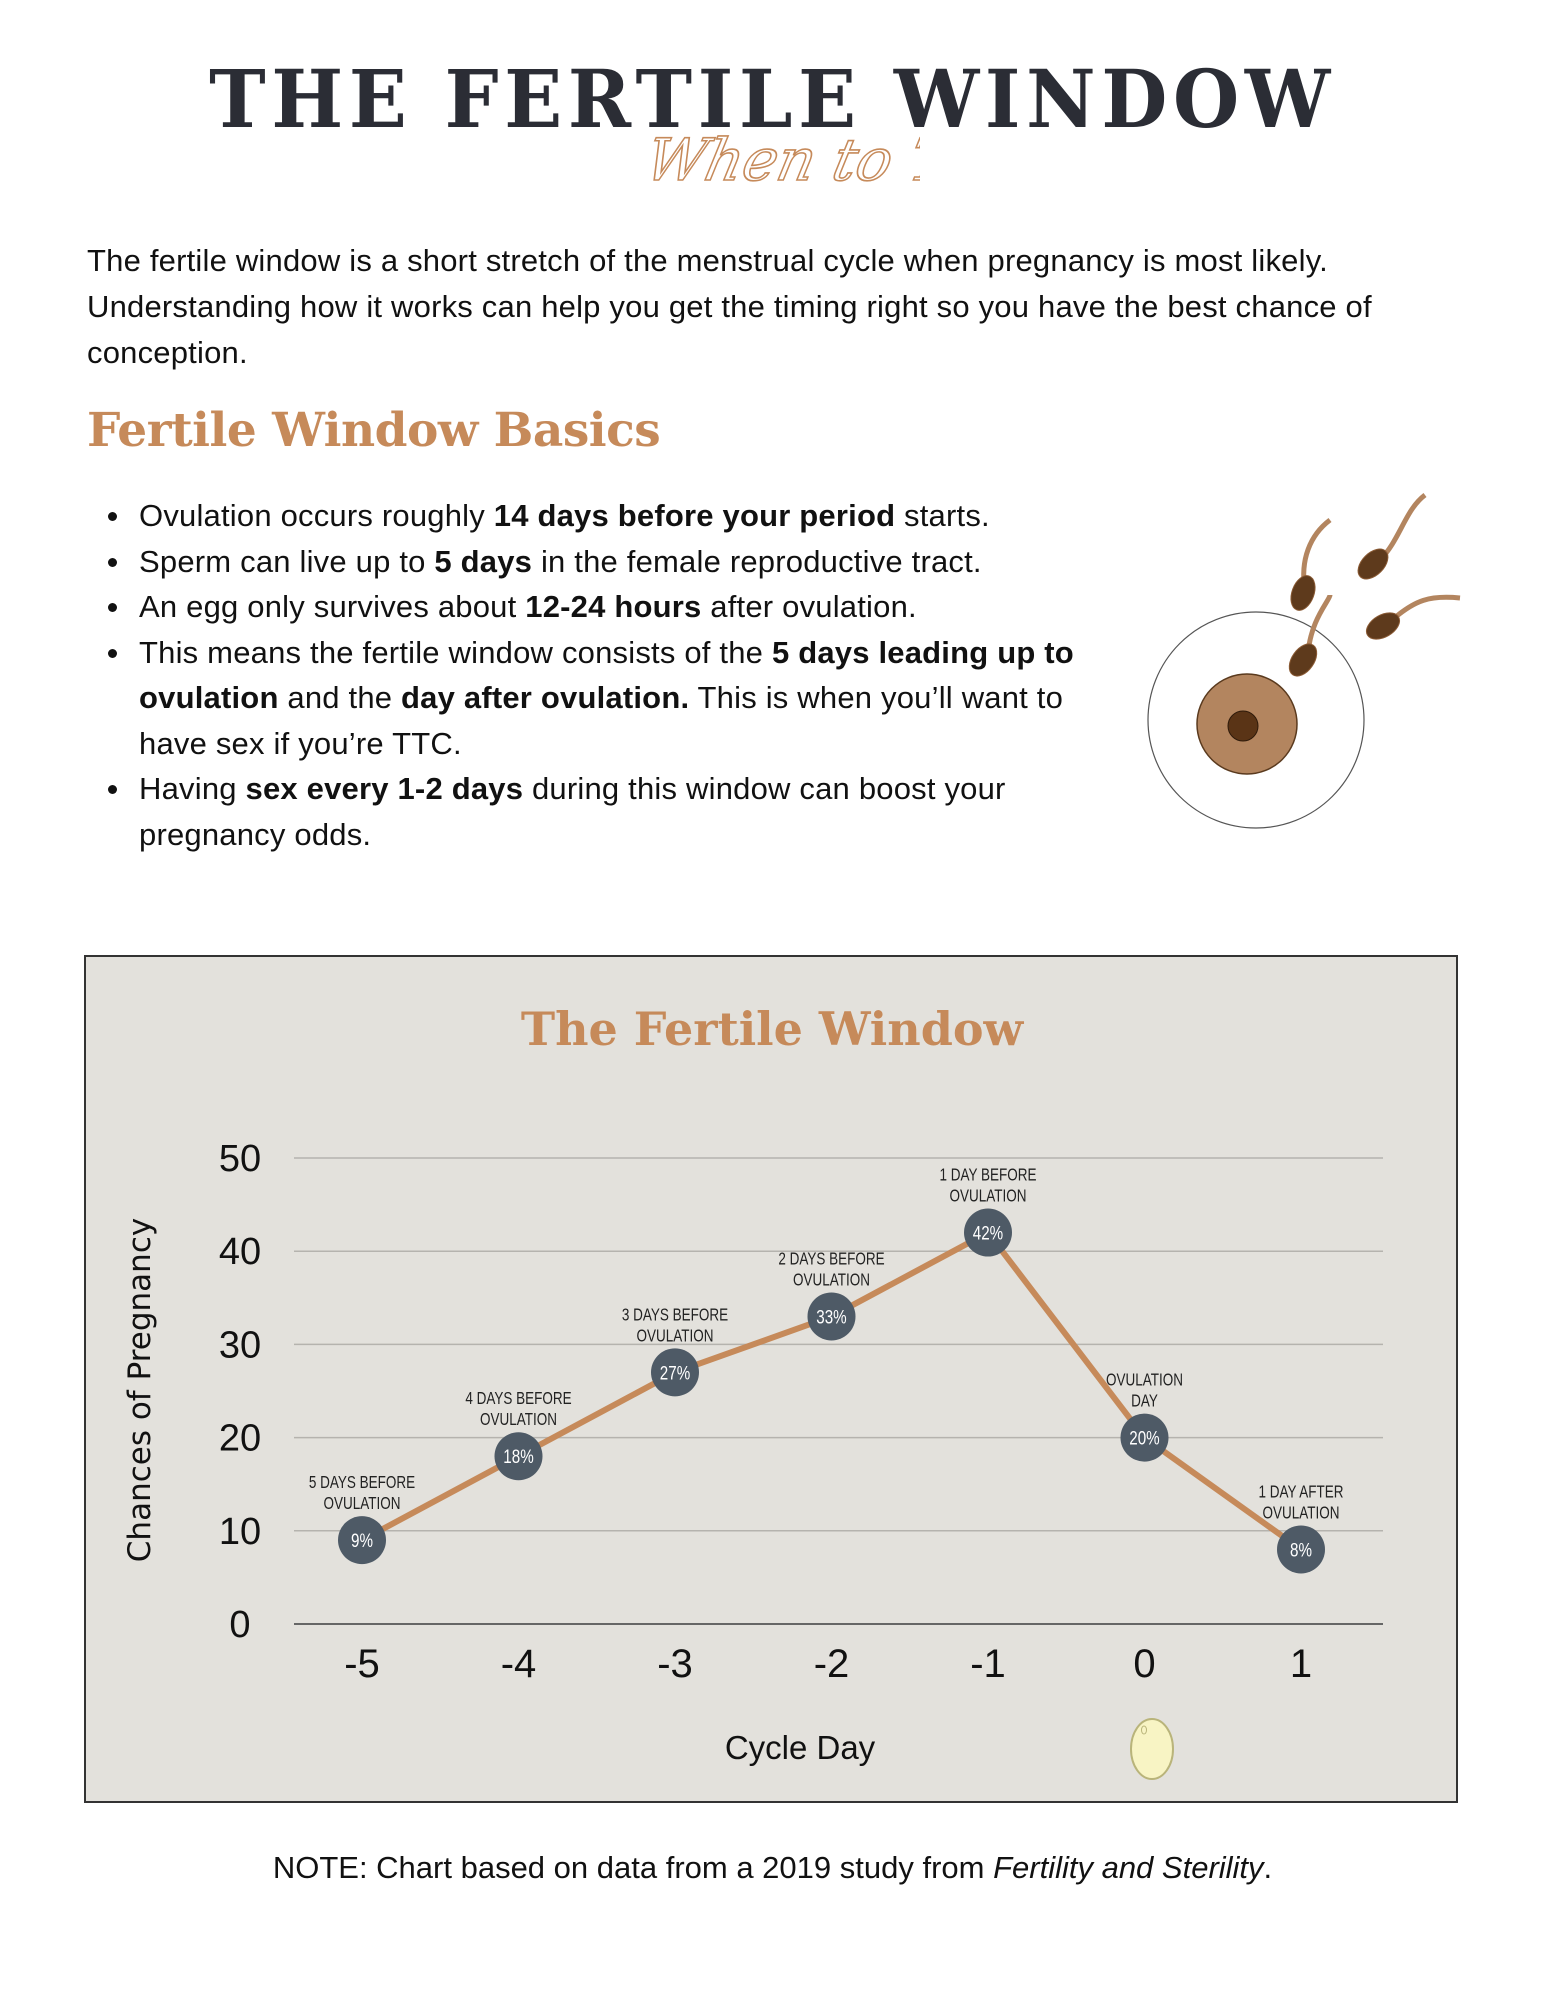 The image size is (1545, 2000). I want to click on data-point: 42% 1 DAY BEFORE OVULATION, so click(988, 1211).